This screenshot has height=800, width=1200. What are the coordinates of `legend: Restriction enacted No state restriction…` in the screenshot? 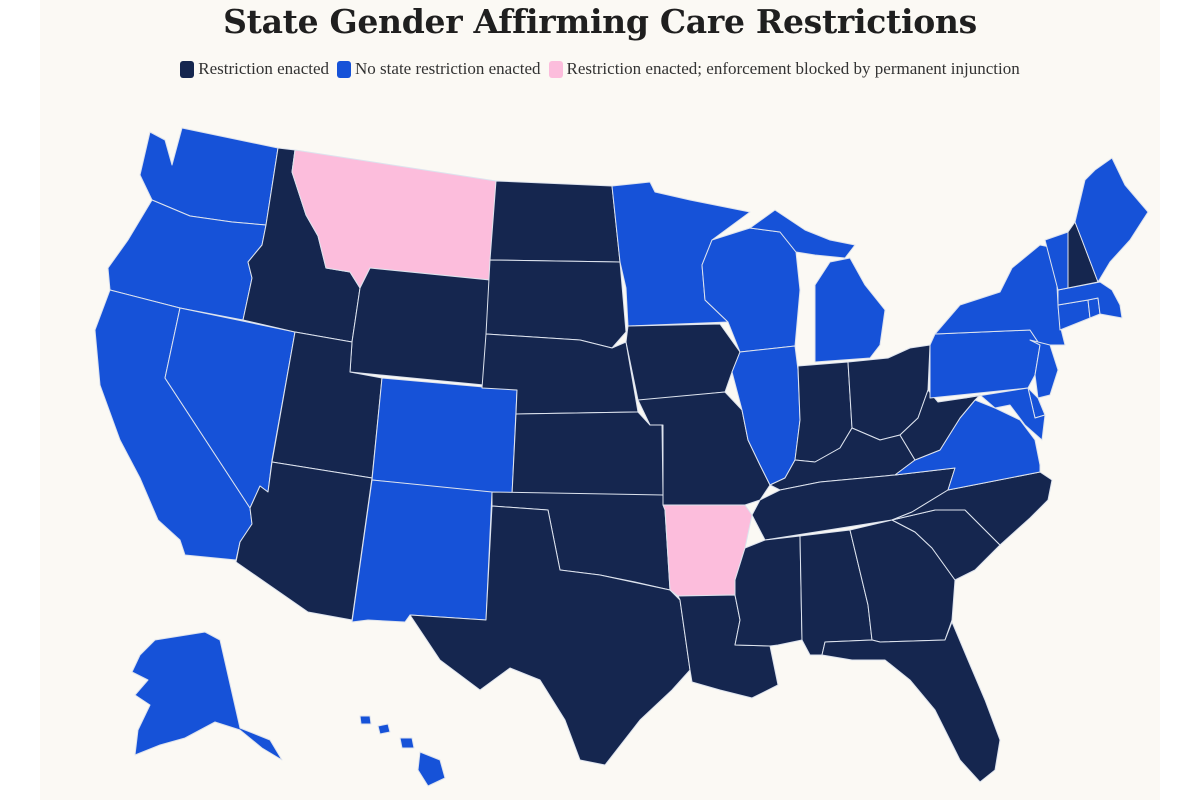 It's located at (600, 69).